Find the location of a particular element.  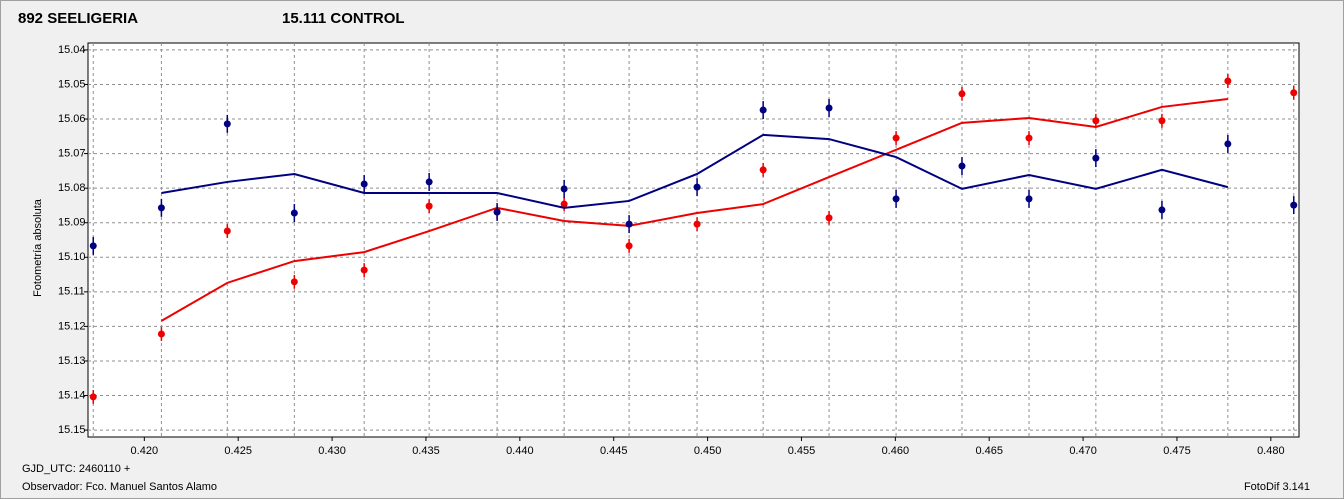

y-tick-label: 15.10 is located at coordinates (72, 257).